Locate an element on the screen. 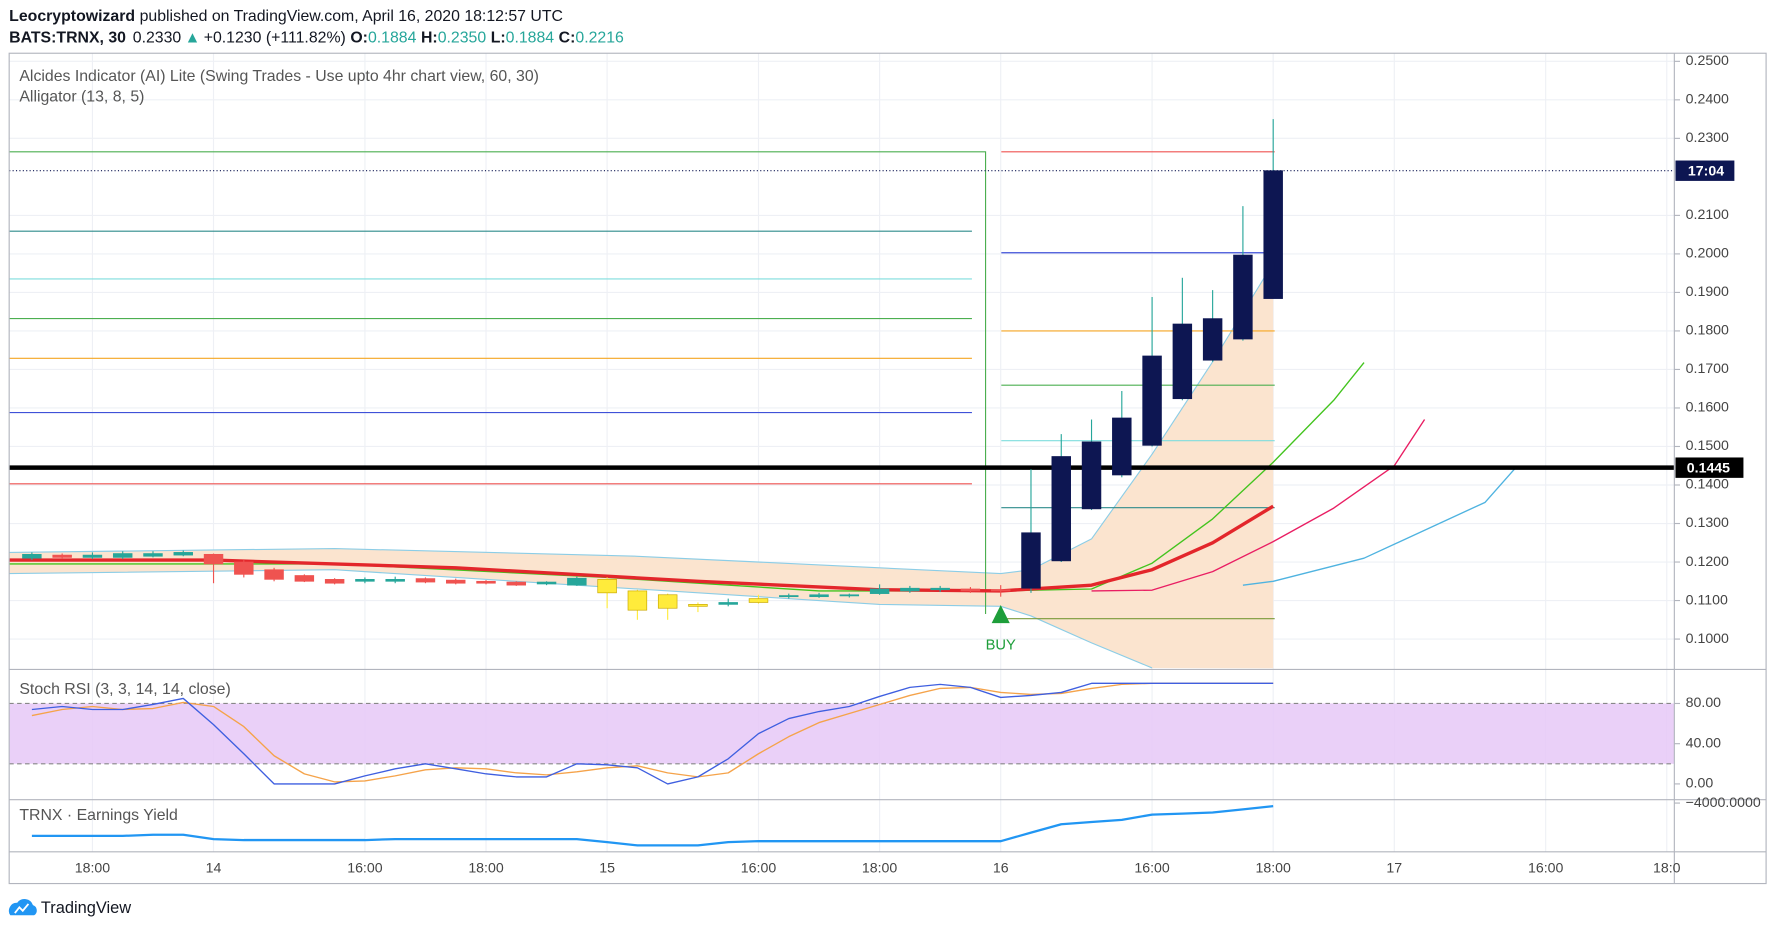 The image size is (1773, 930). stoch-legend: Stoch RSI (3, 3, 14, 14, close) is located at coordinates (124, 689).